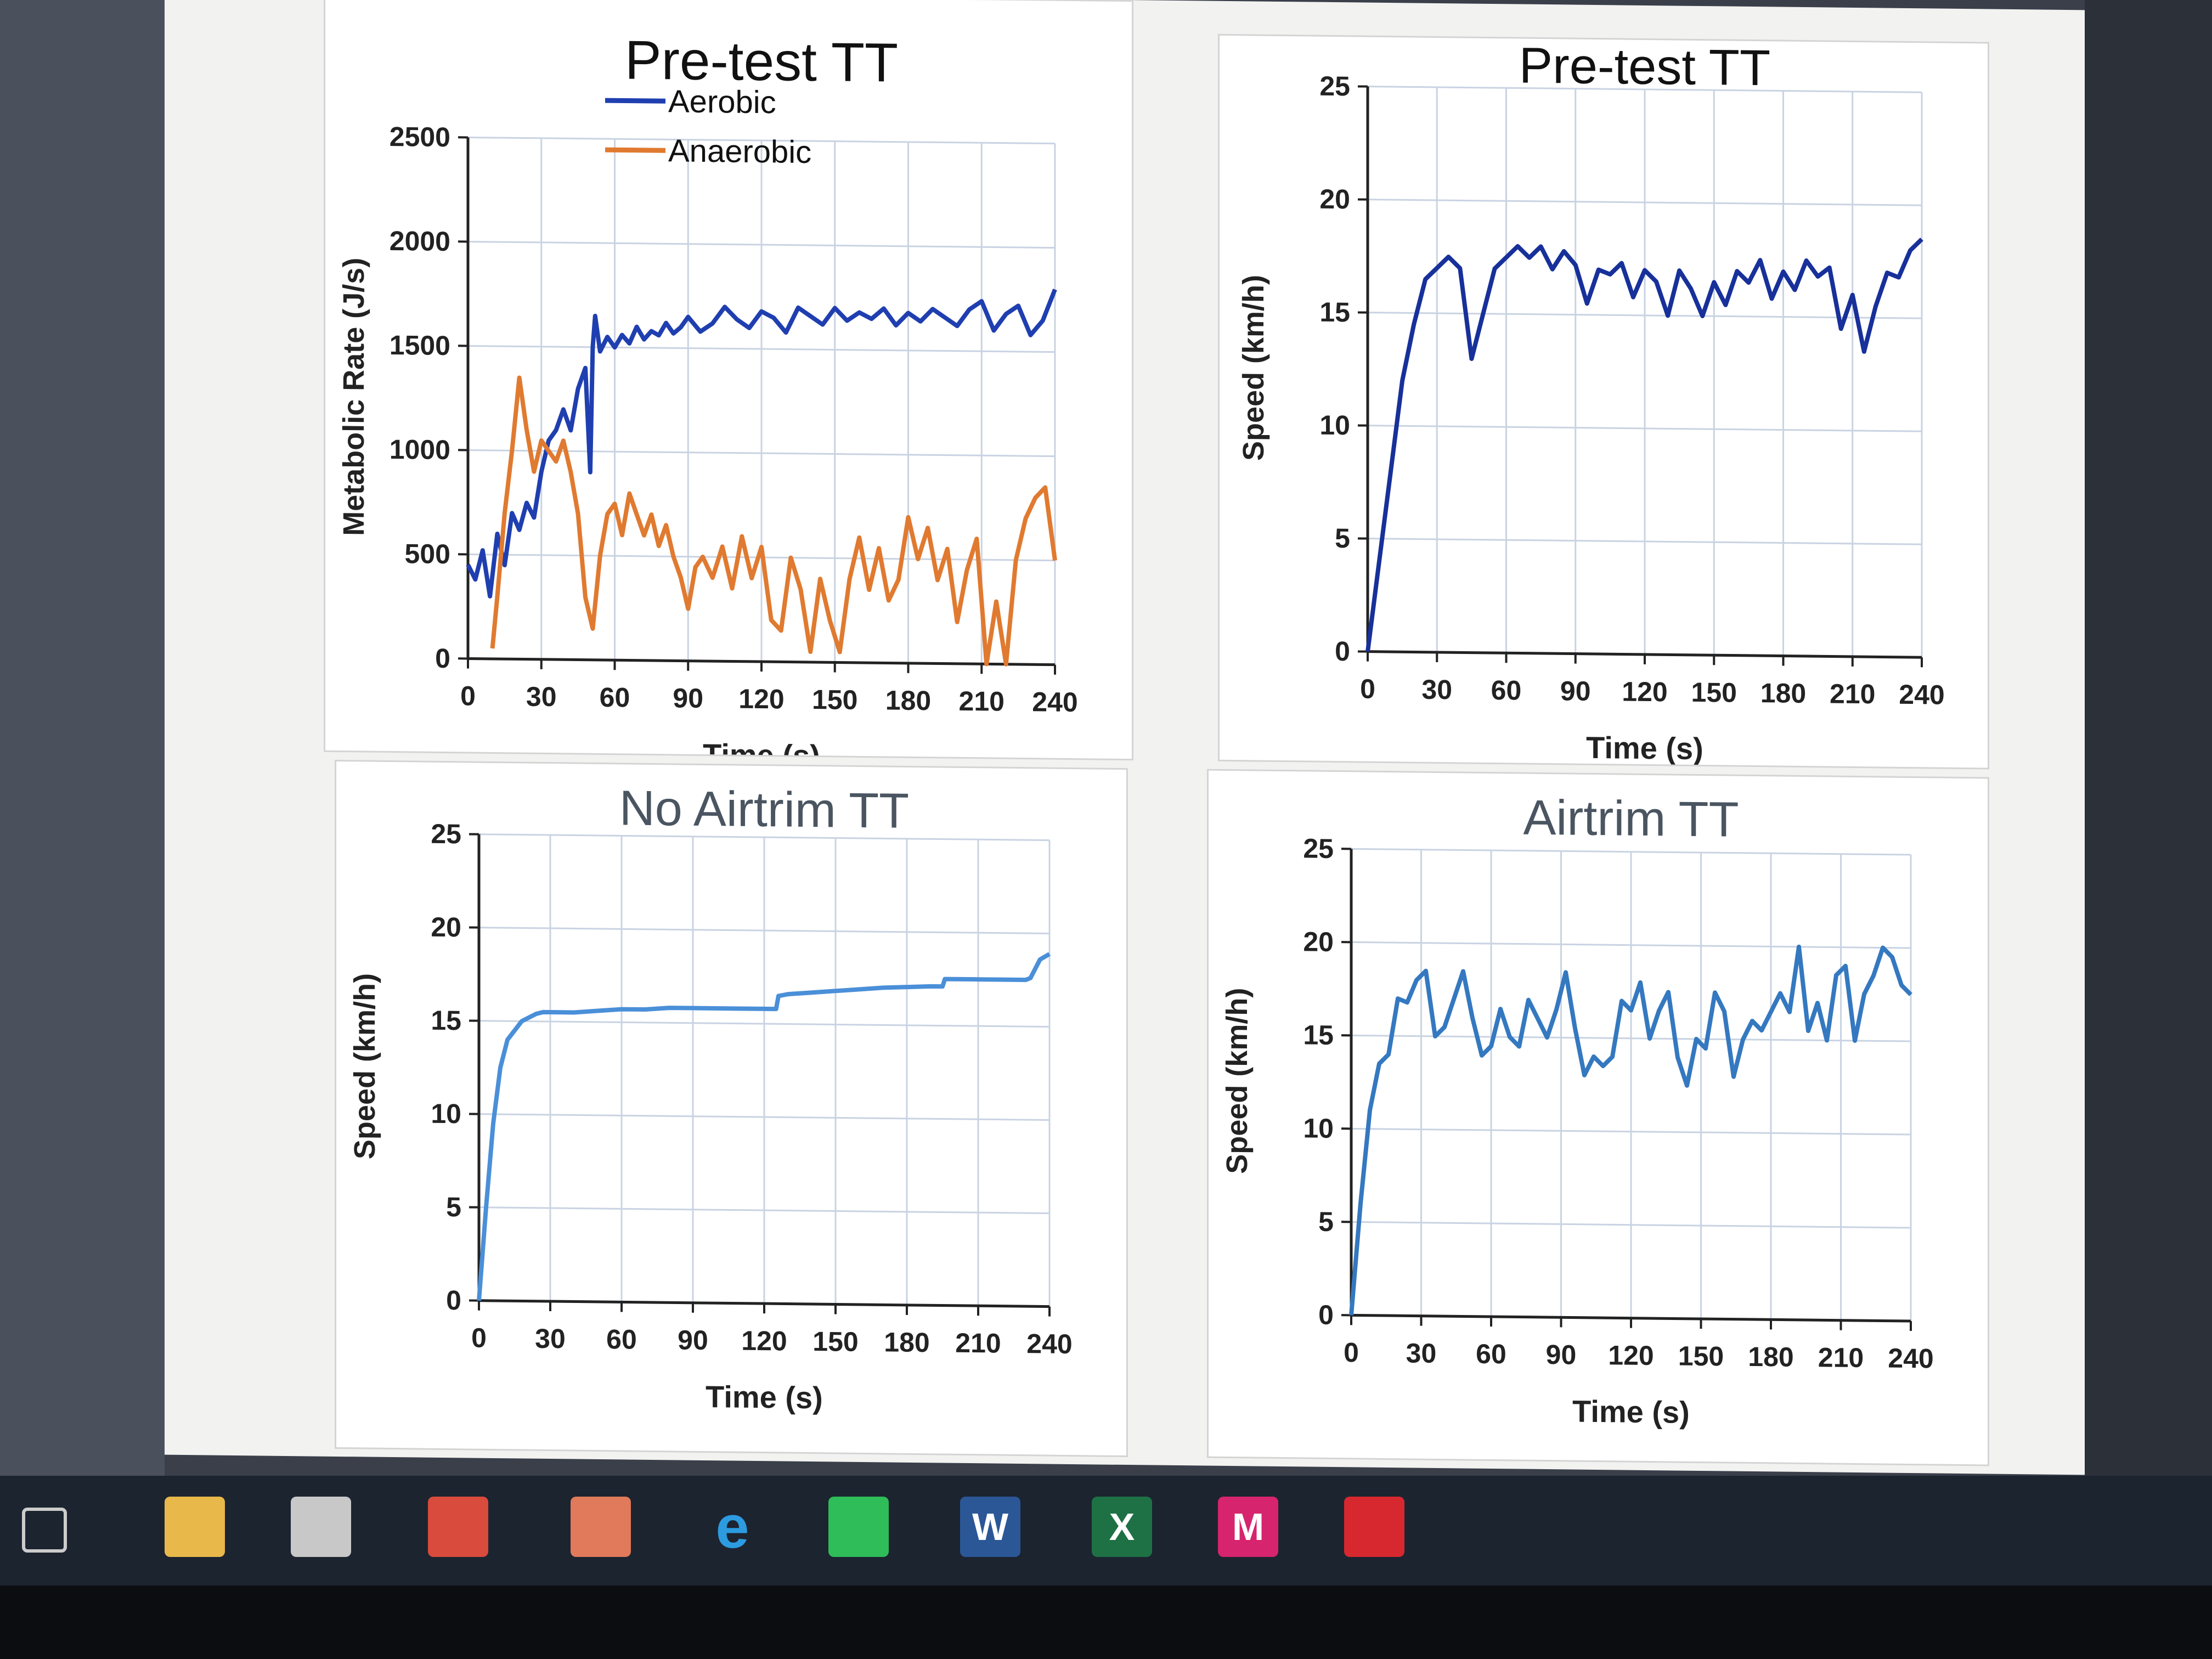  What do you see at coordinates (1631, 819) in the screenshot?
I see `chart-title: Airtrim TT` at bounding box center [1631, 819].